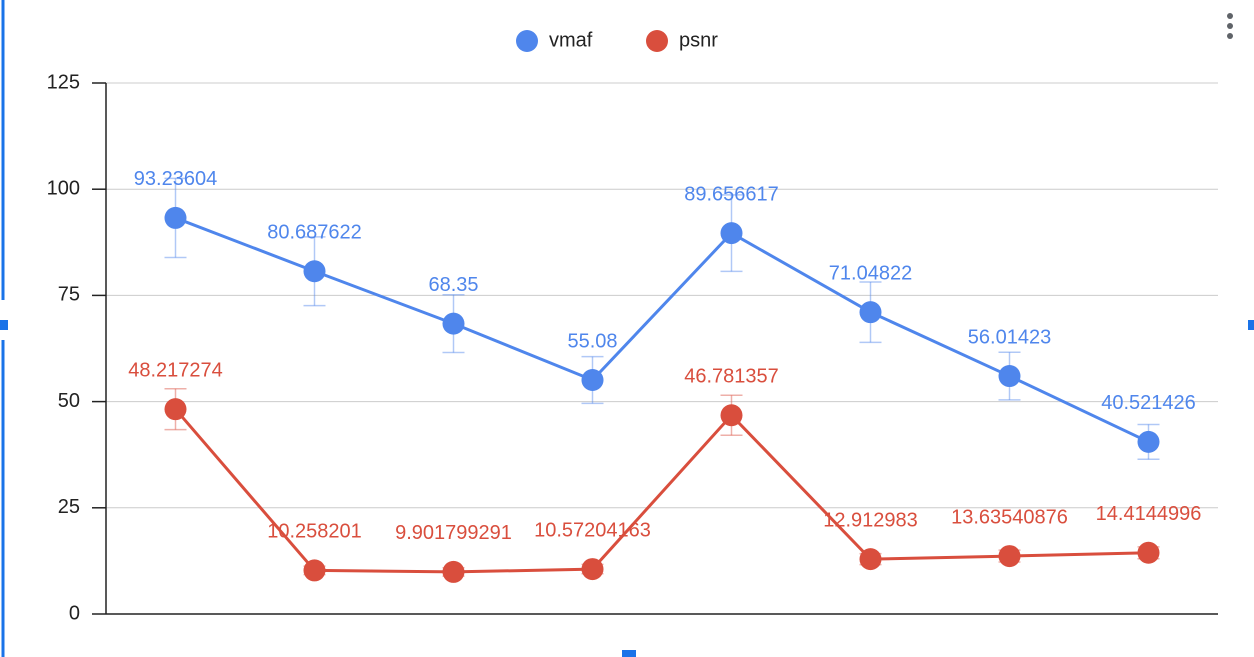  What do you see at coordinates (698, 40) in the screenshot?
I see `legend-label: psnr` at bounding box center [698, 40].